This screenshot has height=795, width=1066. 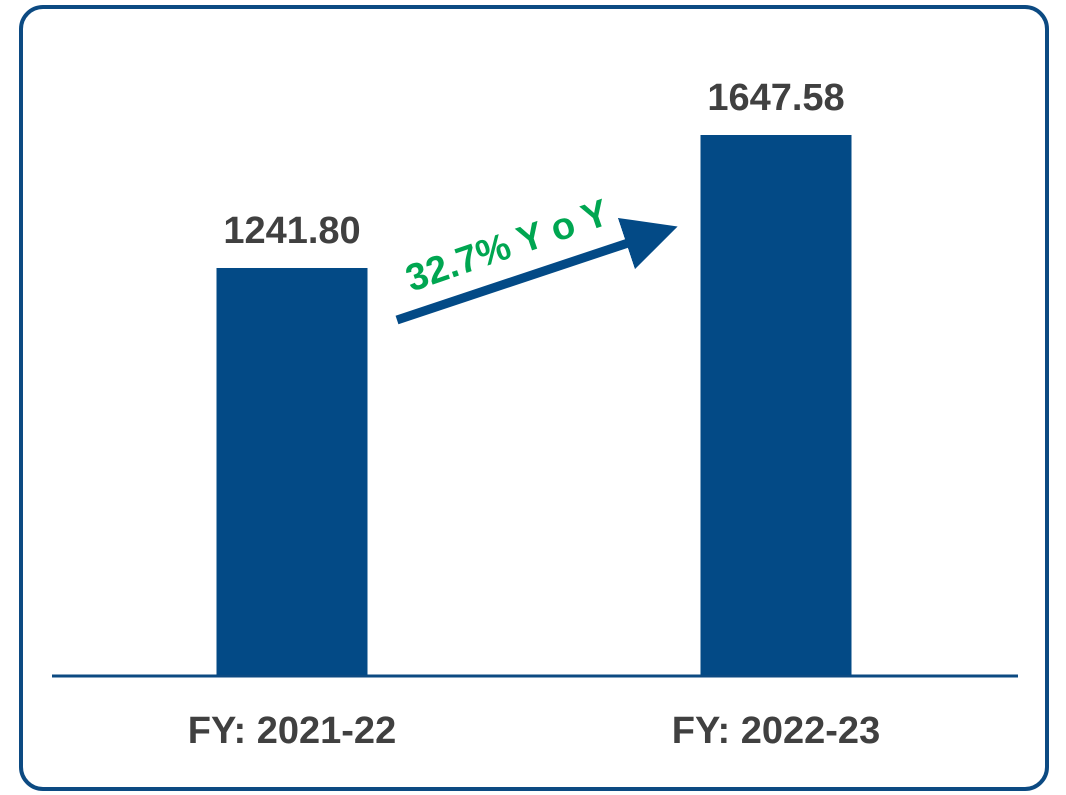 What do you see at coordinates (292, 731) in the screenshot?
I see `x-tick-label: FY: 2021-22` at bounding box center [292, 731].